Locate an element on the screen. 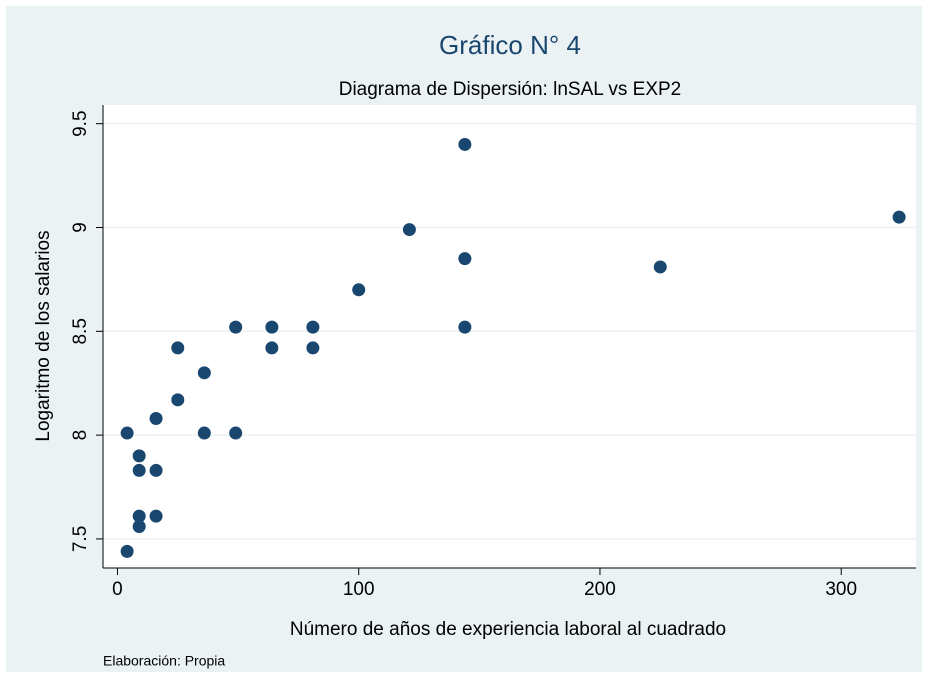  y-tick-label: 8.5 is located at coordinates (80, 331).